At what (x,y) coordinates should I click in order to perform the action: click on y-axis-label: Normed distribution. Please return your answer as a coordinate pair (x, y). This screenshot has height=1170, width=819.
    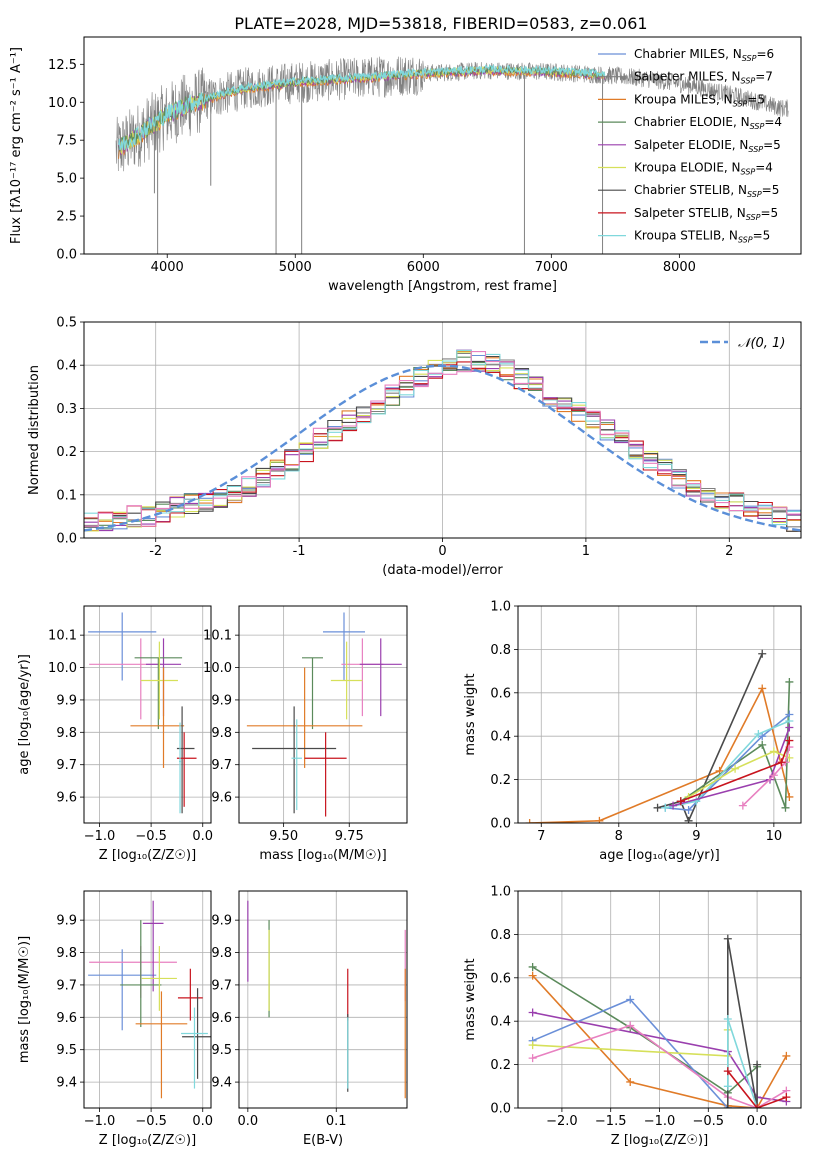
    Looking at the image, I should click on (34, 430).